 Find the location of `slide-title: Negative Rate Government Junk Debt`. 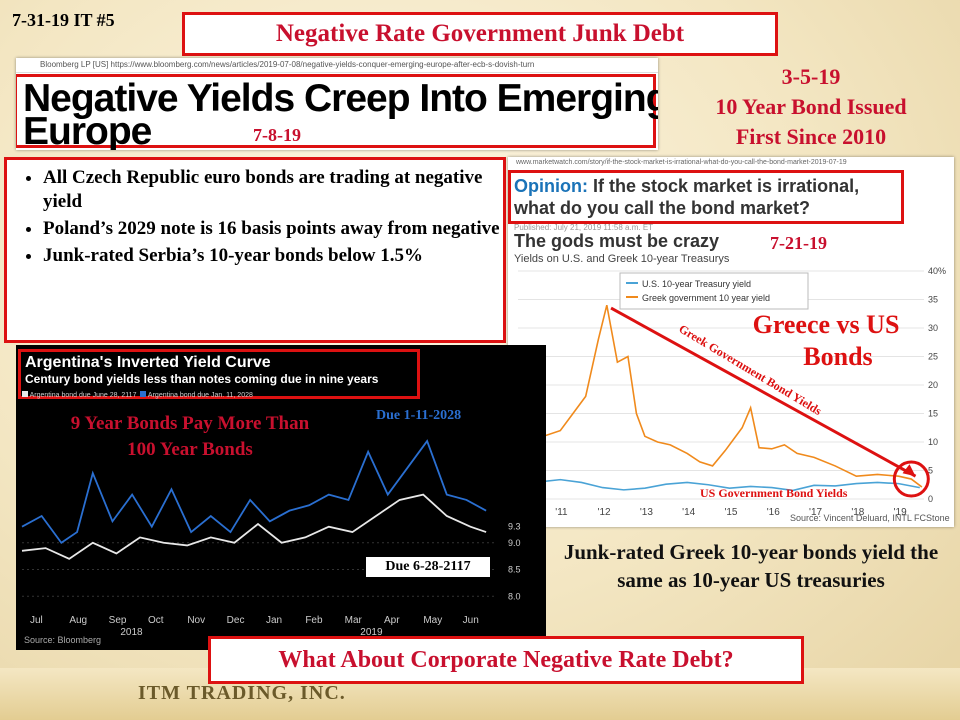

slide-title: Negative Rate Government Junk Debt is located at coordinates (480, 34).